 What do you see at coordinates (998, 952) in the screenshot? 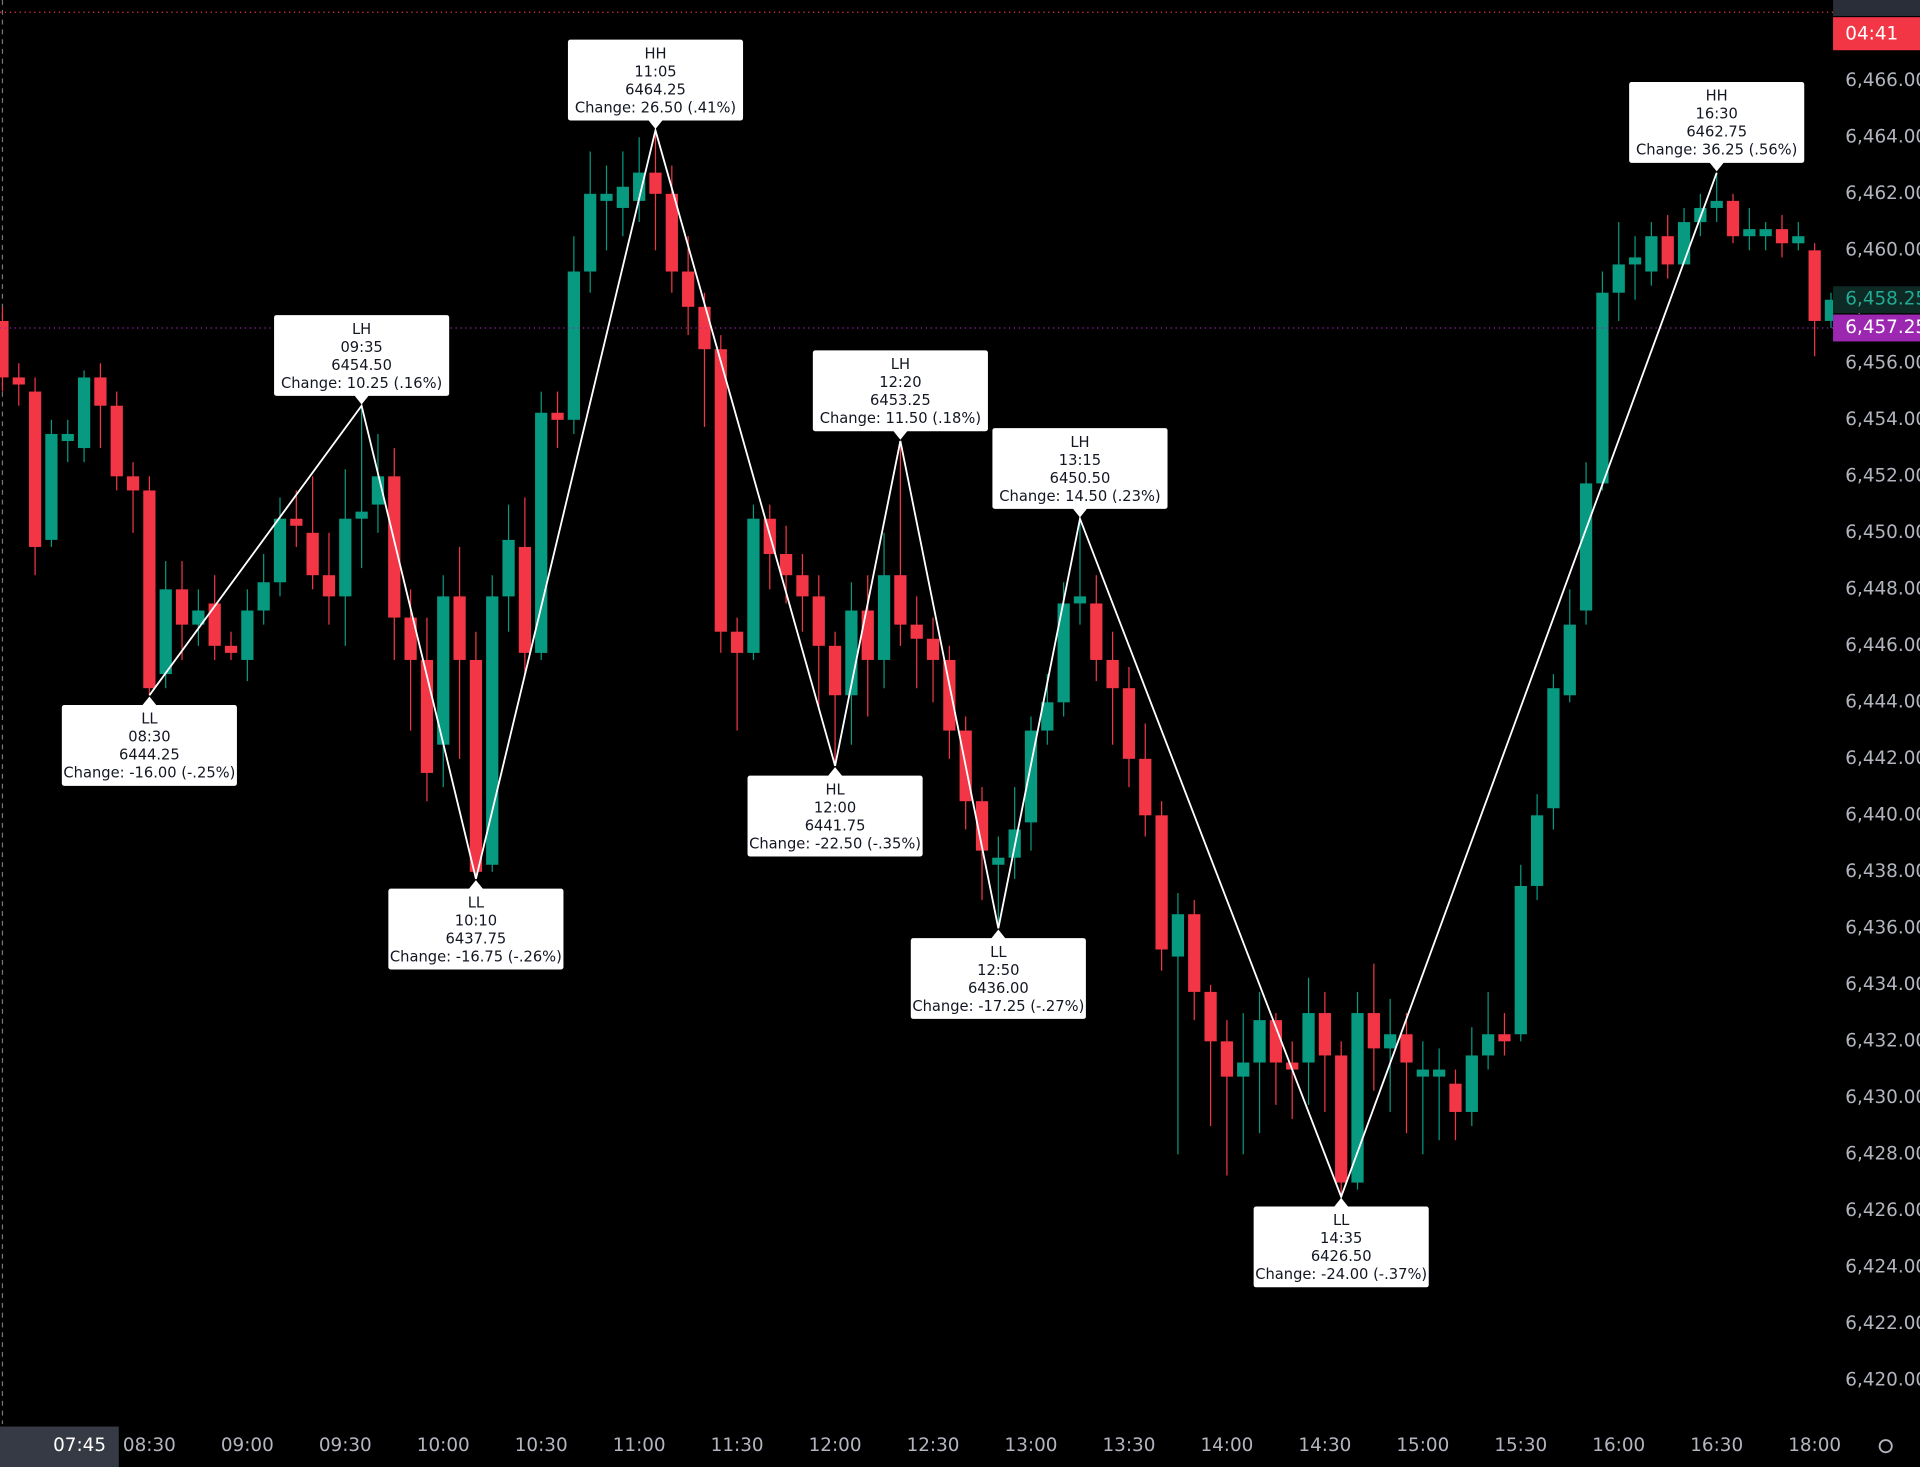
I see `pivot-tag: LL` at bounding box center [998, 952].